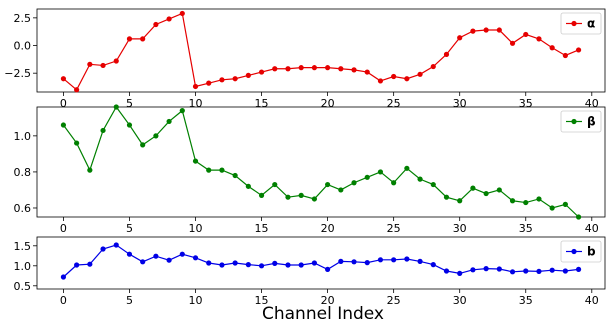 Image resolution: width=607 pixels, height=323 pixels. I want to click on y-tick-label: 2.5, so click(23, 18).